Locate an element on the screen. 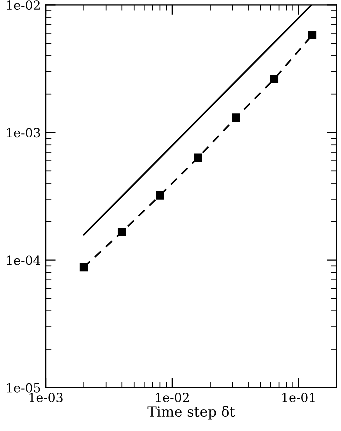  y-tick-label: 1e-02 is located at coordinates (23, 5).